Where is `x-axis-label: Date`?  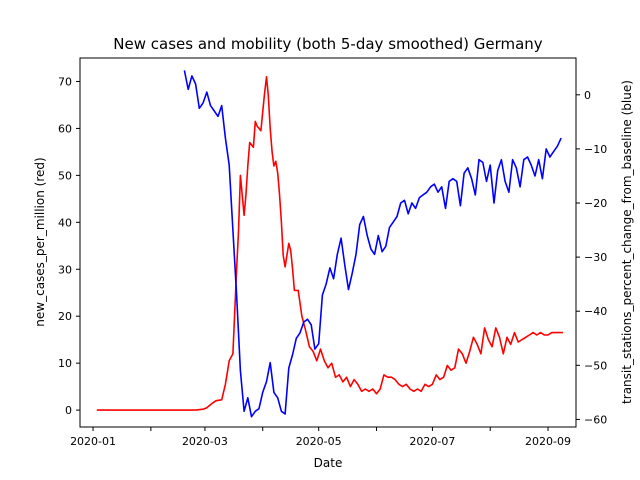 x-axis-label: Date is located at coordinates (328, 463).